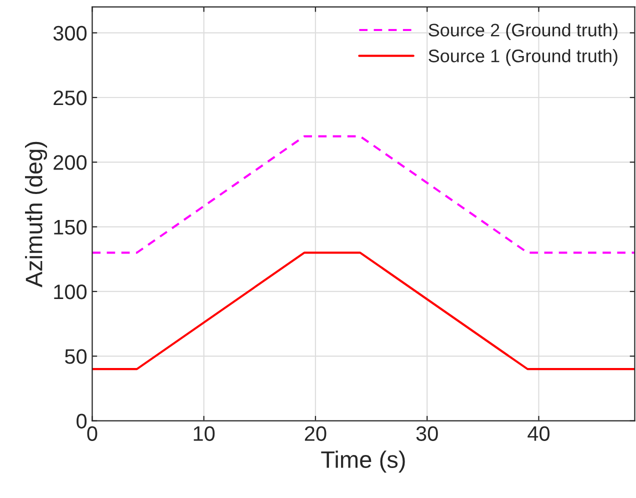  What do you see at coordinates (81, 421) in the screenshot?
I see `y-tick-label: 0` at bounding box center [81, 421].